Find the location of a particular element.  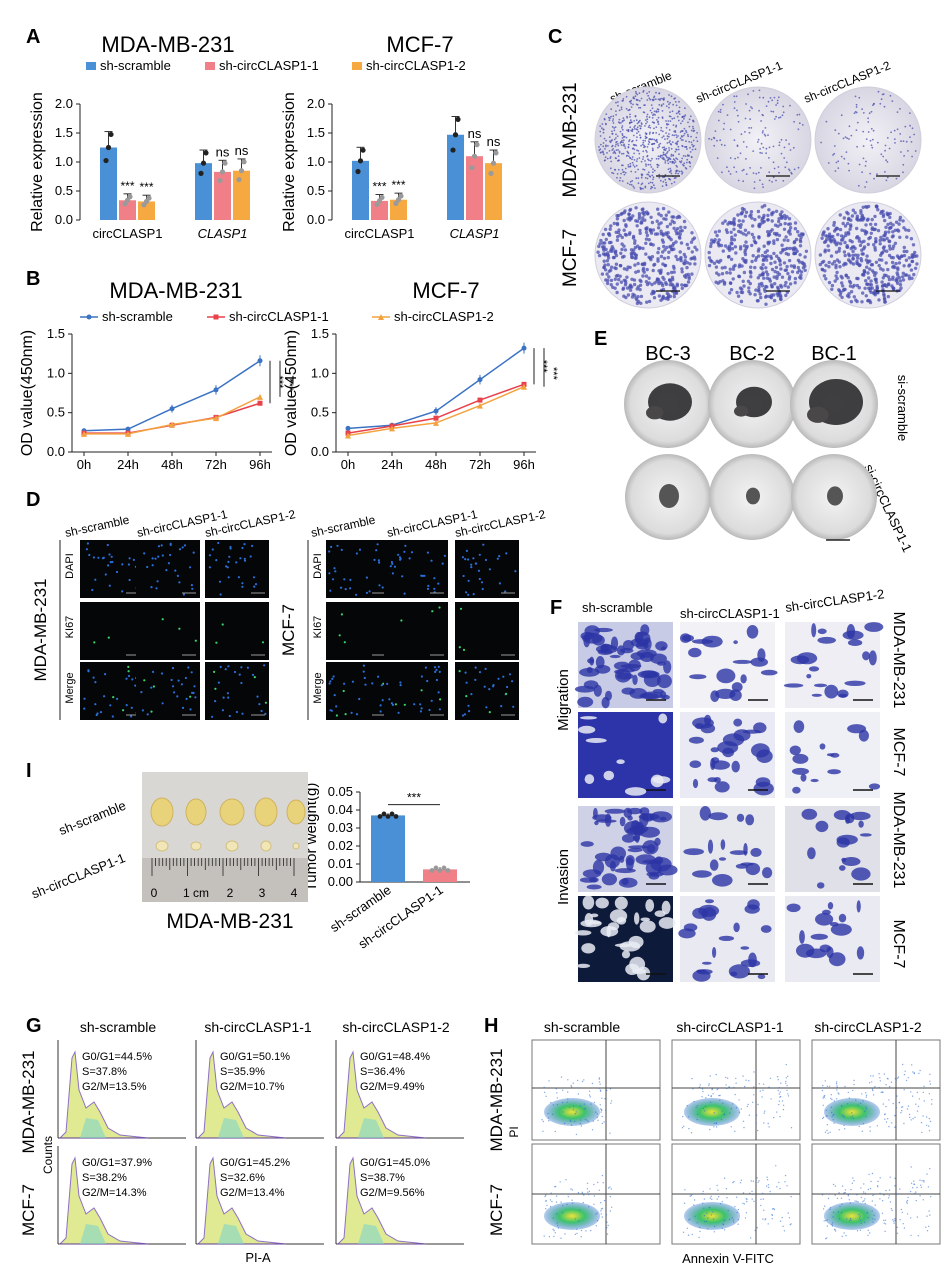

legend-label: sh-circCLASP1-1 is located at coordinates (269, 65).